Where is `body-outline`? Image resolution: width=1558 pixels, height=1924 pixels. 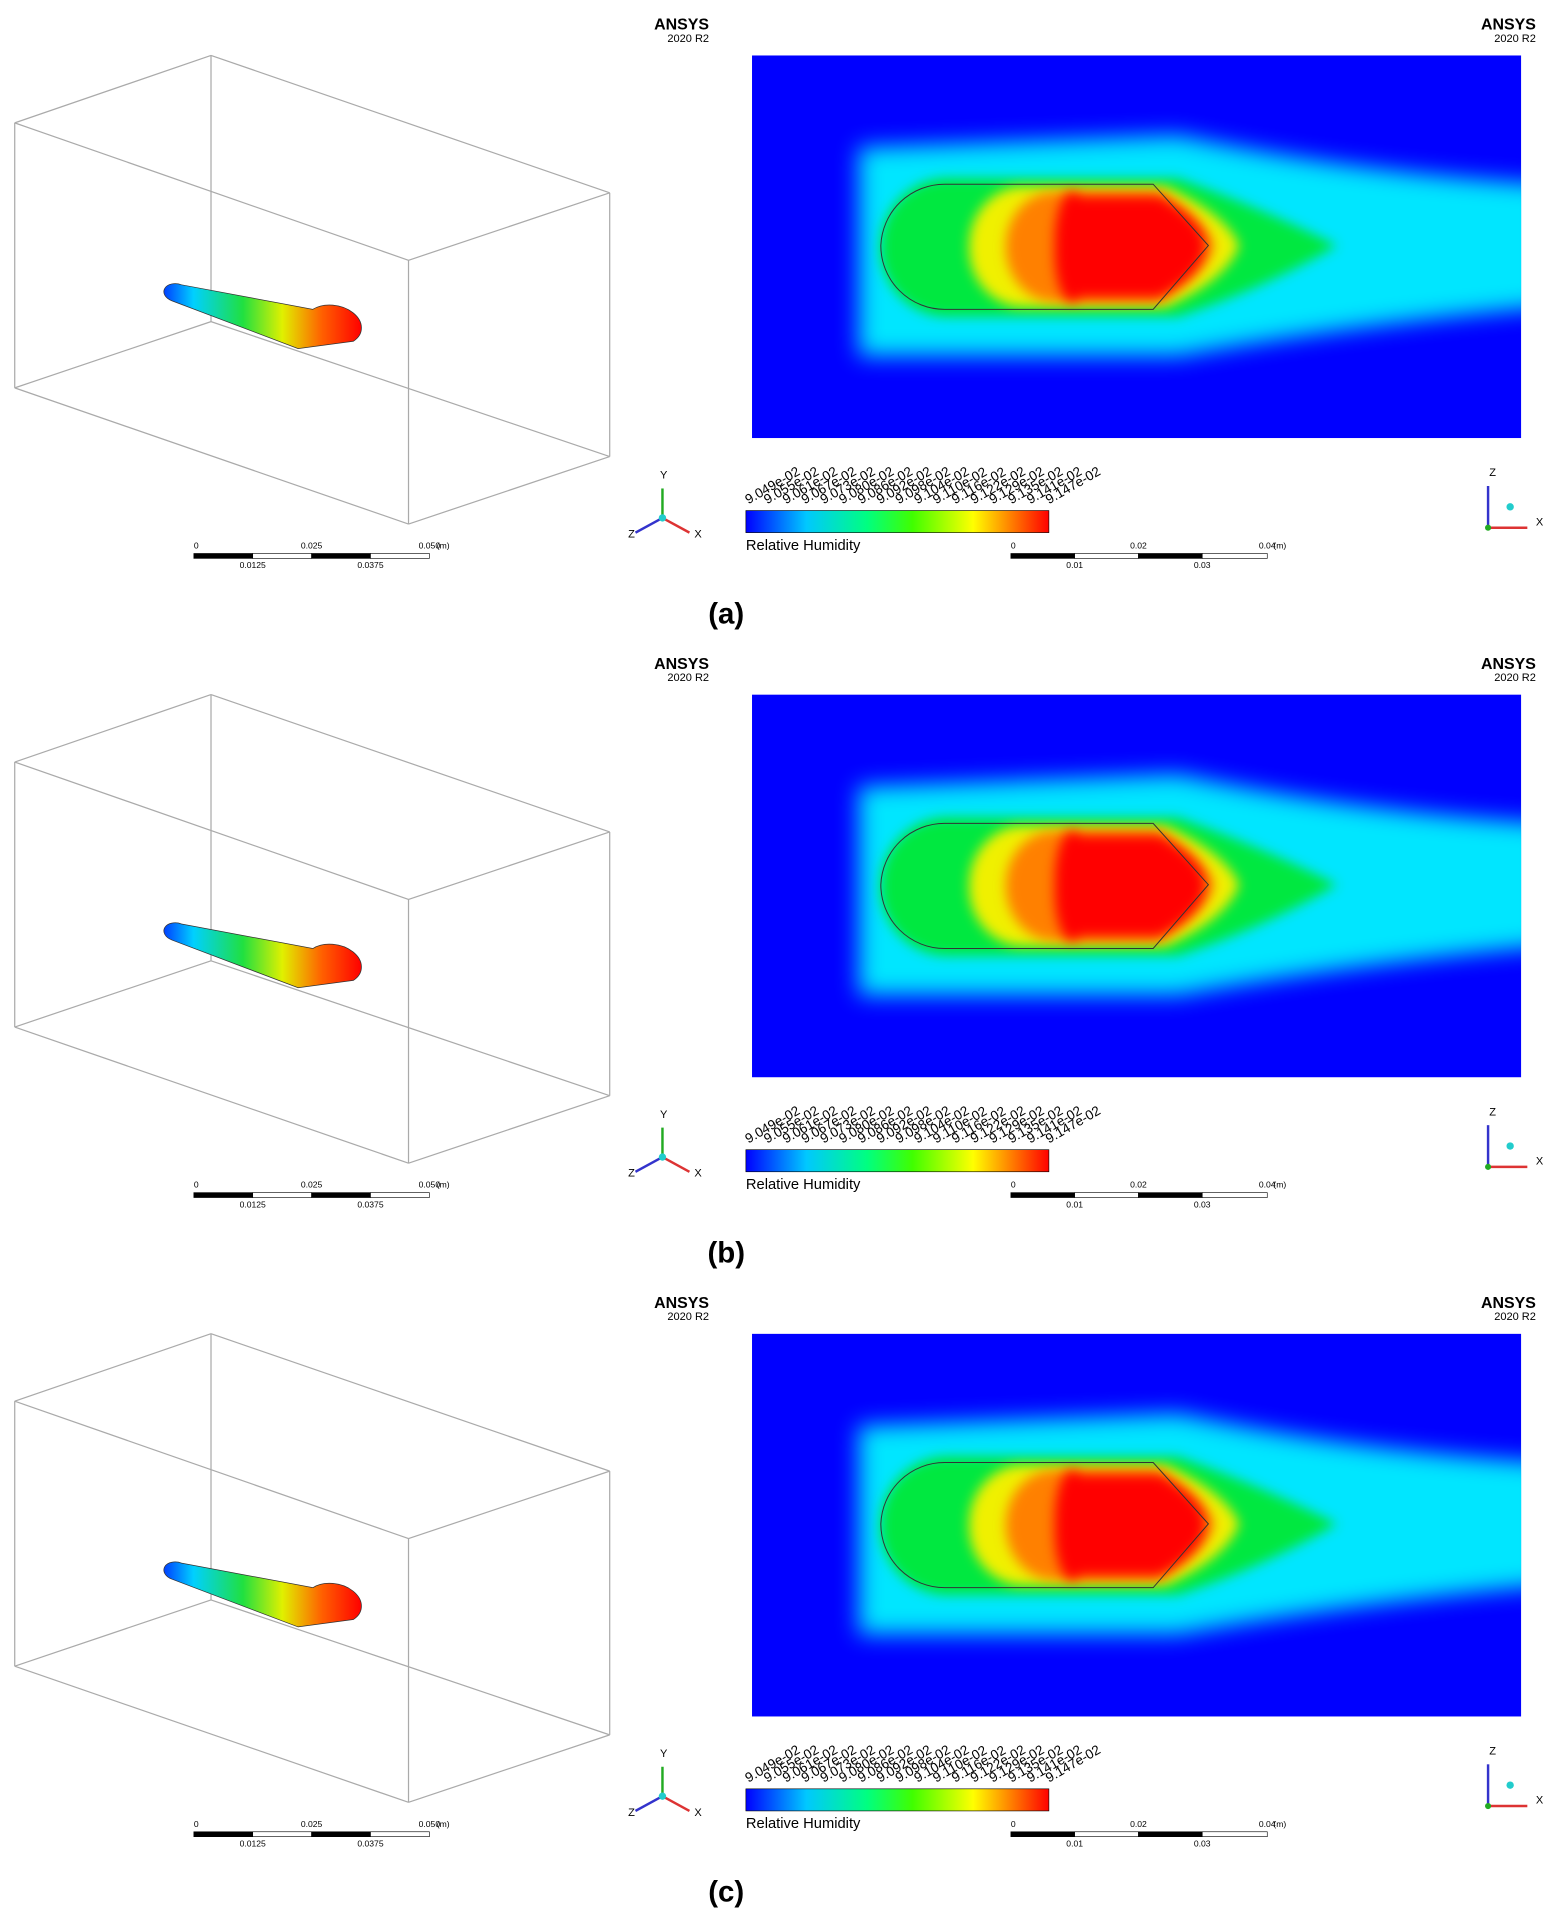 body-outline is located at coordinates (1045, 1525).